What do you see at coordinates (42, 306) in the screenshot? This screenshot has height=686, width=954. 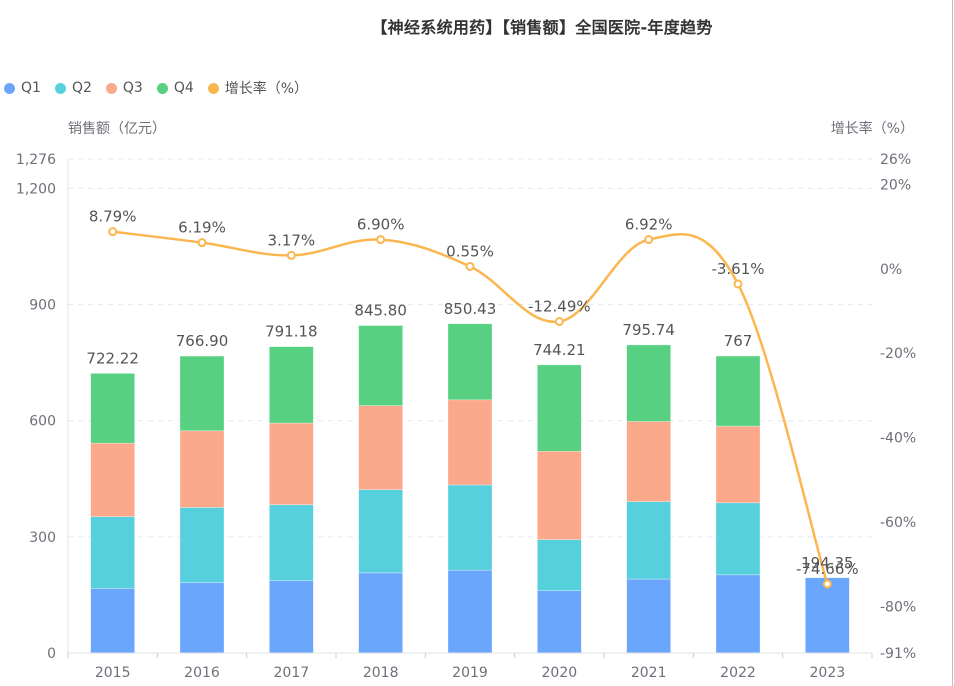 I see `y-tick-label-left: 900` at bounding box center [42, 306].